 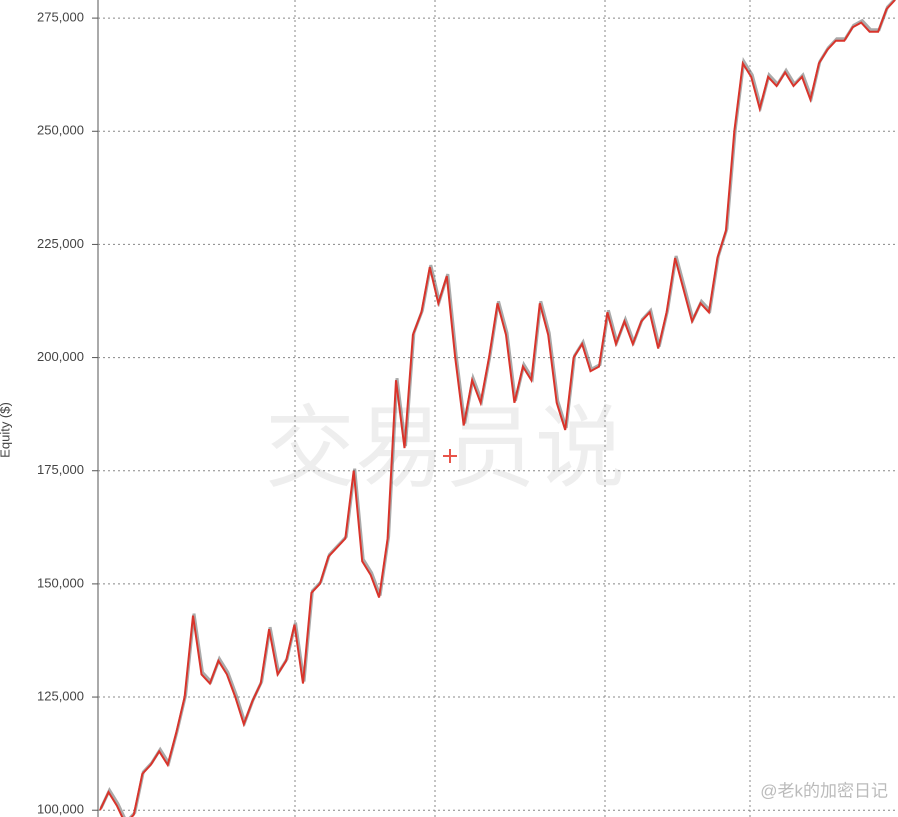 I want to click on cursor, so click(x=450, y=456).